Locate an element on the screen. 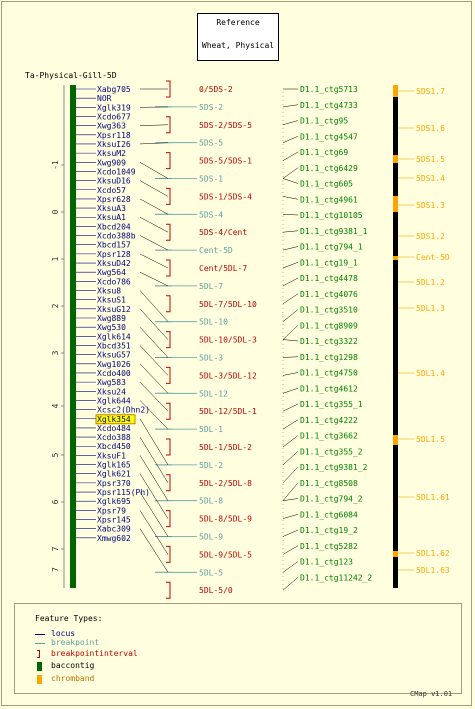  locus-label: Xpsr145 is located at coordinates (114, 520).